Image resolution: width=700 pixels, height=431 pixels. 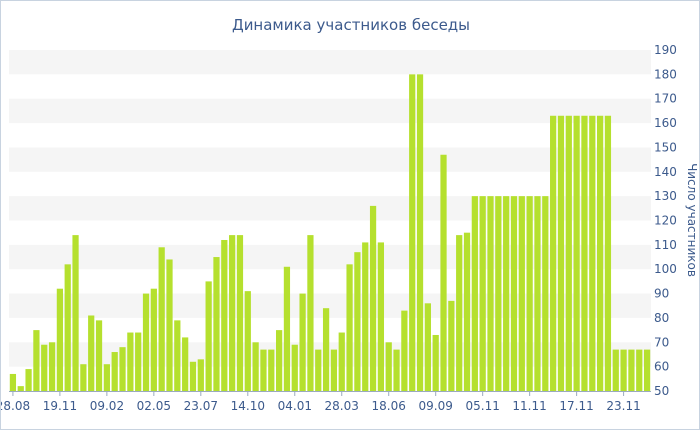 I want to click on y-tick-label: 150, so click(x=665, y=147).